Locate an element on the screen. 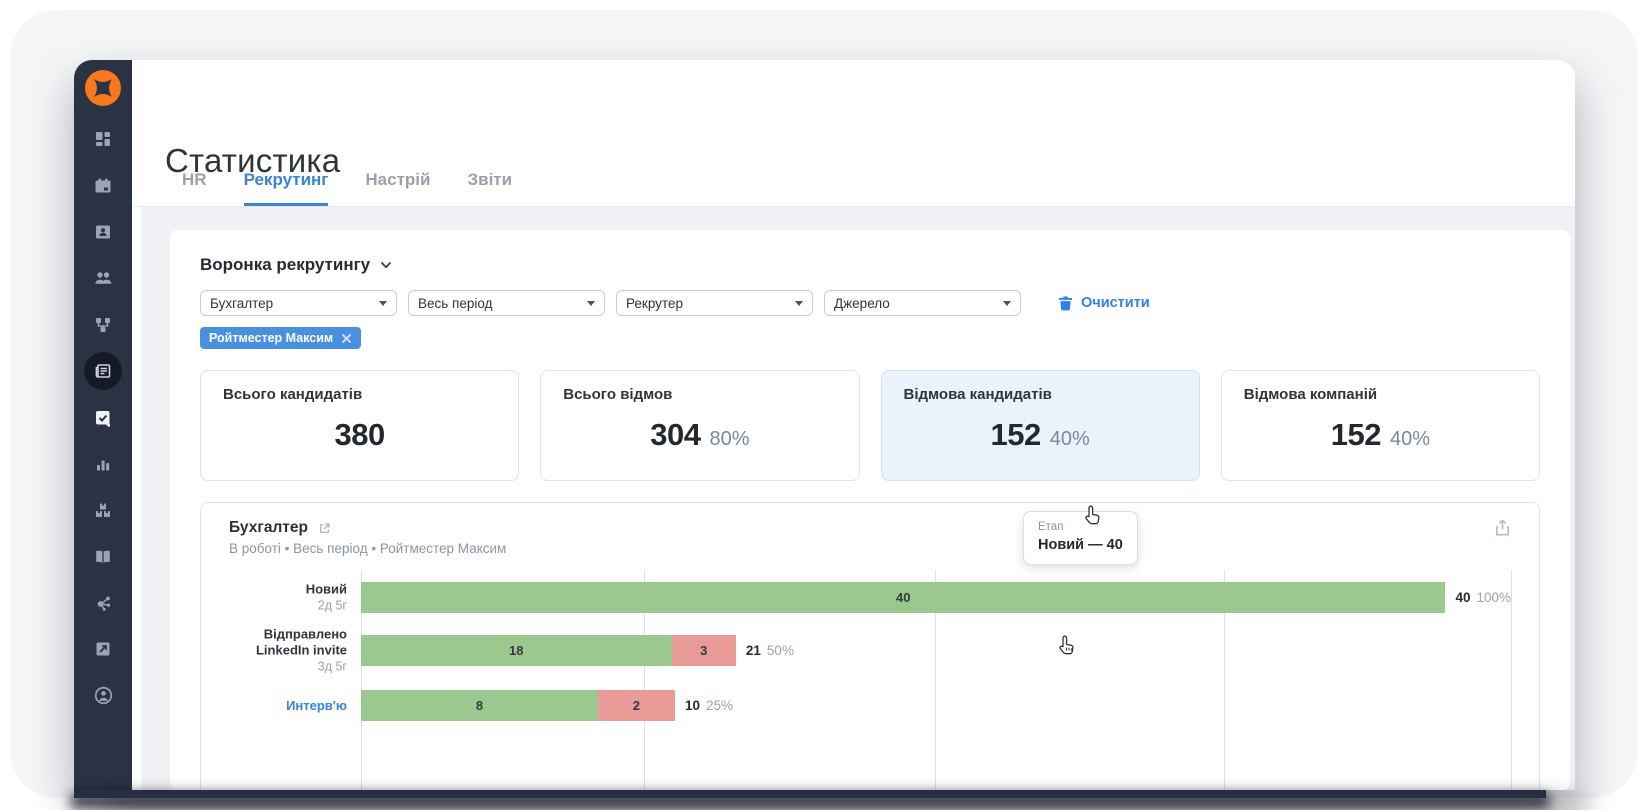 The width and height of the screenshot is (1648, 810). sidebar-item-dashboard is located at coordinates (103, 139).